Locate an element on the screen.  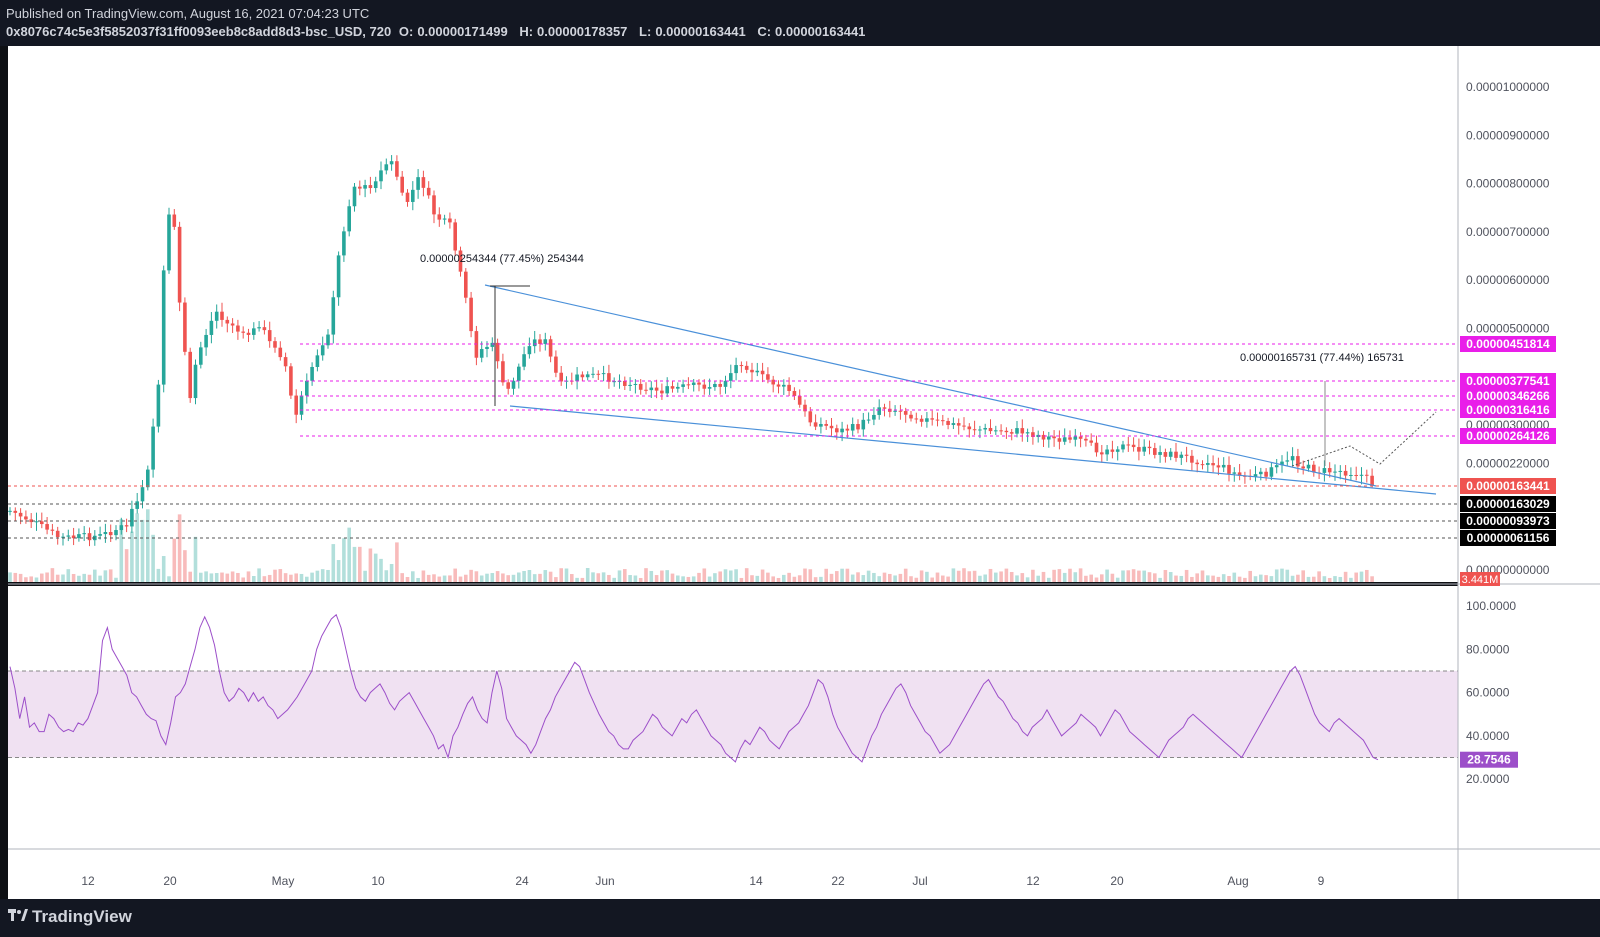
lower-trendline is located at coordinates (973, 450).